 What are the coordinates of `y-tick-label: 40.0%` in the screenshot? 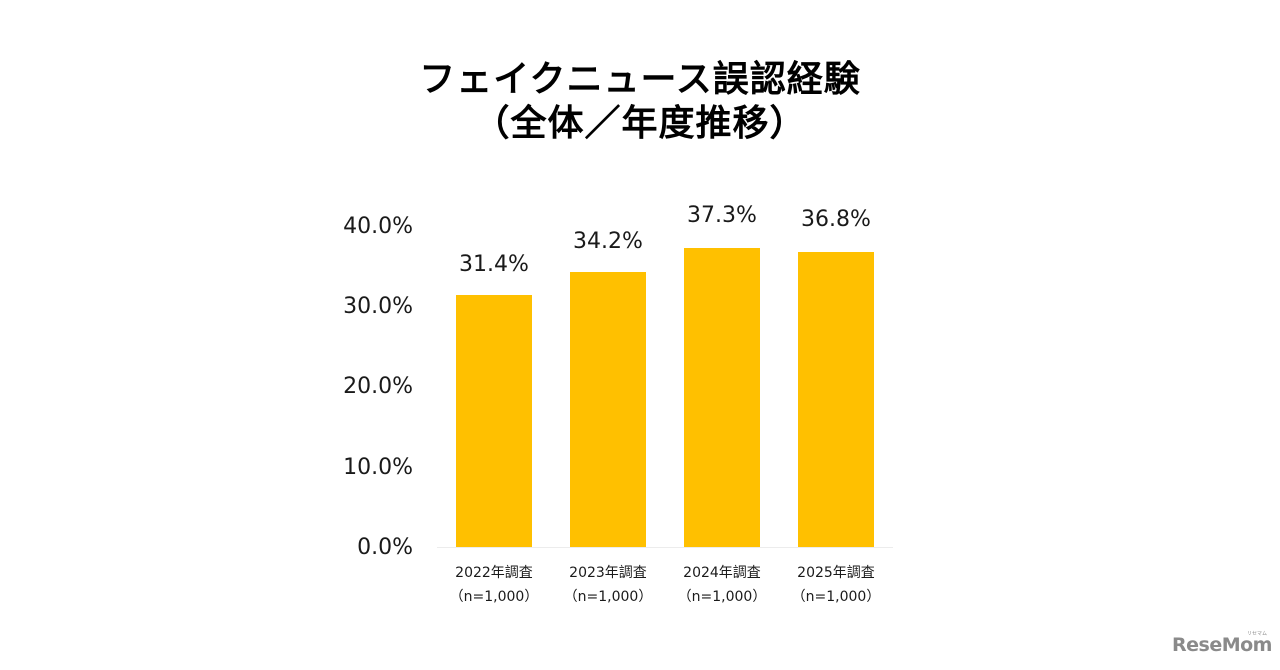 It's located at (378, 226).